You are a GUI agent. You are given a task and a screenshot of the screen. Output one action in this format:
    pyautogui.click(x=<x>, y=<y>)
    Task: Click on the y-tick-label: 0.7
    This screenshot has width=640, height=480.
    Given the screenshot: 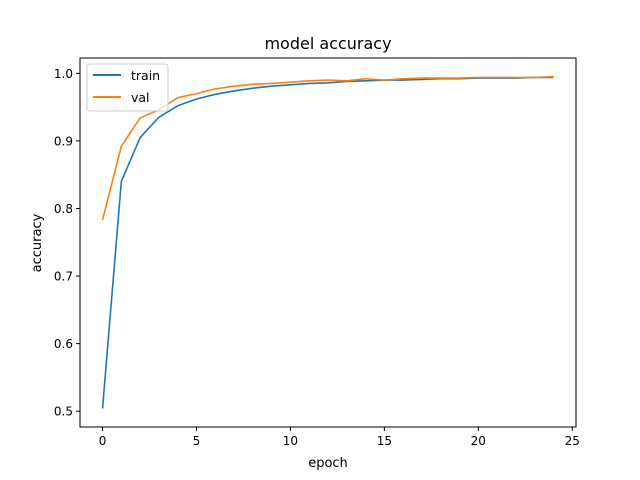 What is the action you would take?
    pyautogui.click(x=63, y=277)
    